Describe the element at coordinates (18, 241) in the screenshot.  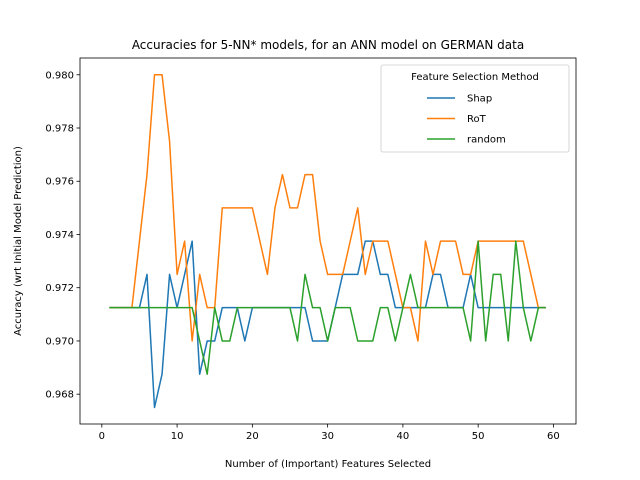
I see `y-axis-label: Accuracy (wrt Initial Model Prediction)` at that location.